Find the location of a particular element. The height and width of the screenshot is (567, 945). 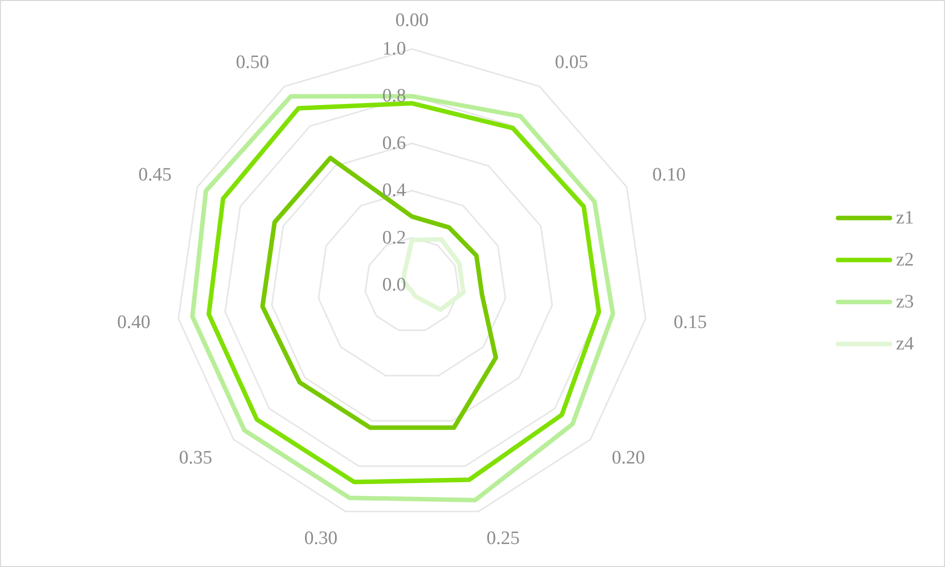

spoke-label: 0.50 is located at coordinates (253, 63).